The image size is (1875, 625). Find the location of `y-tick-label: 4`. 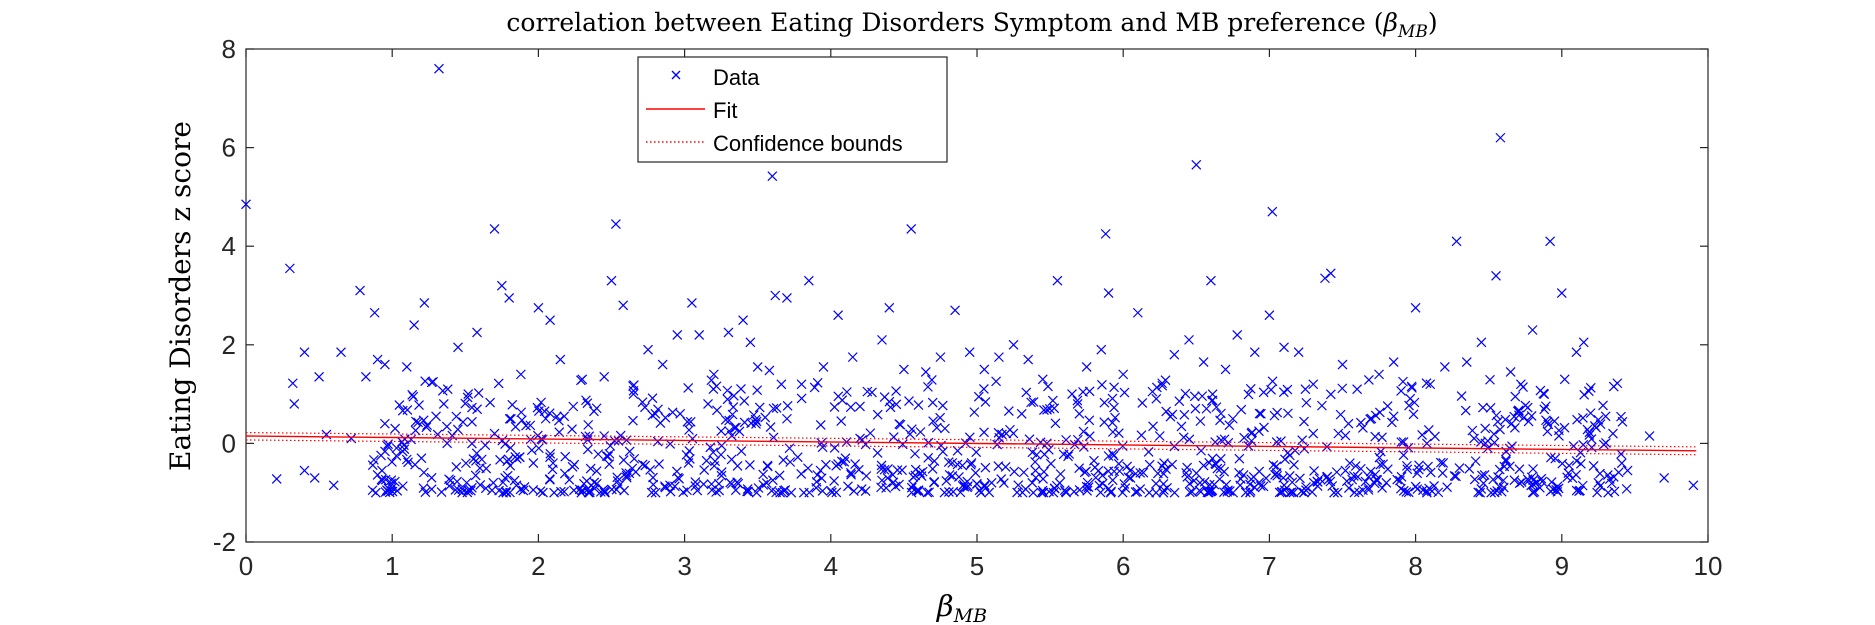

y-tick-label: 4 is located at coordinates (229, 246).